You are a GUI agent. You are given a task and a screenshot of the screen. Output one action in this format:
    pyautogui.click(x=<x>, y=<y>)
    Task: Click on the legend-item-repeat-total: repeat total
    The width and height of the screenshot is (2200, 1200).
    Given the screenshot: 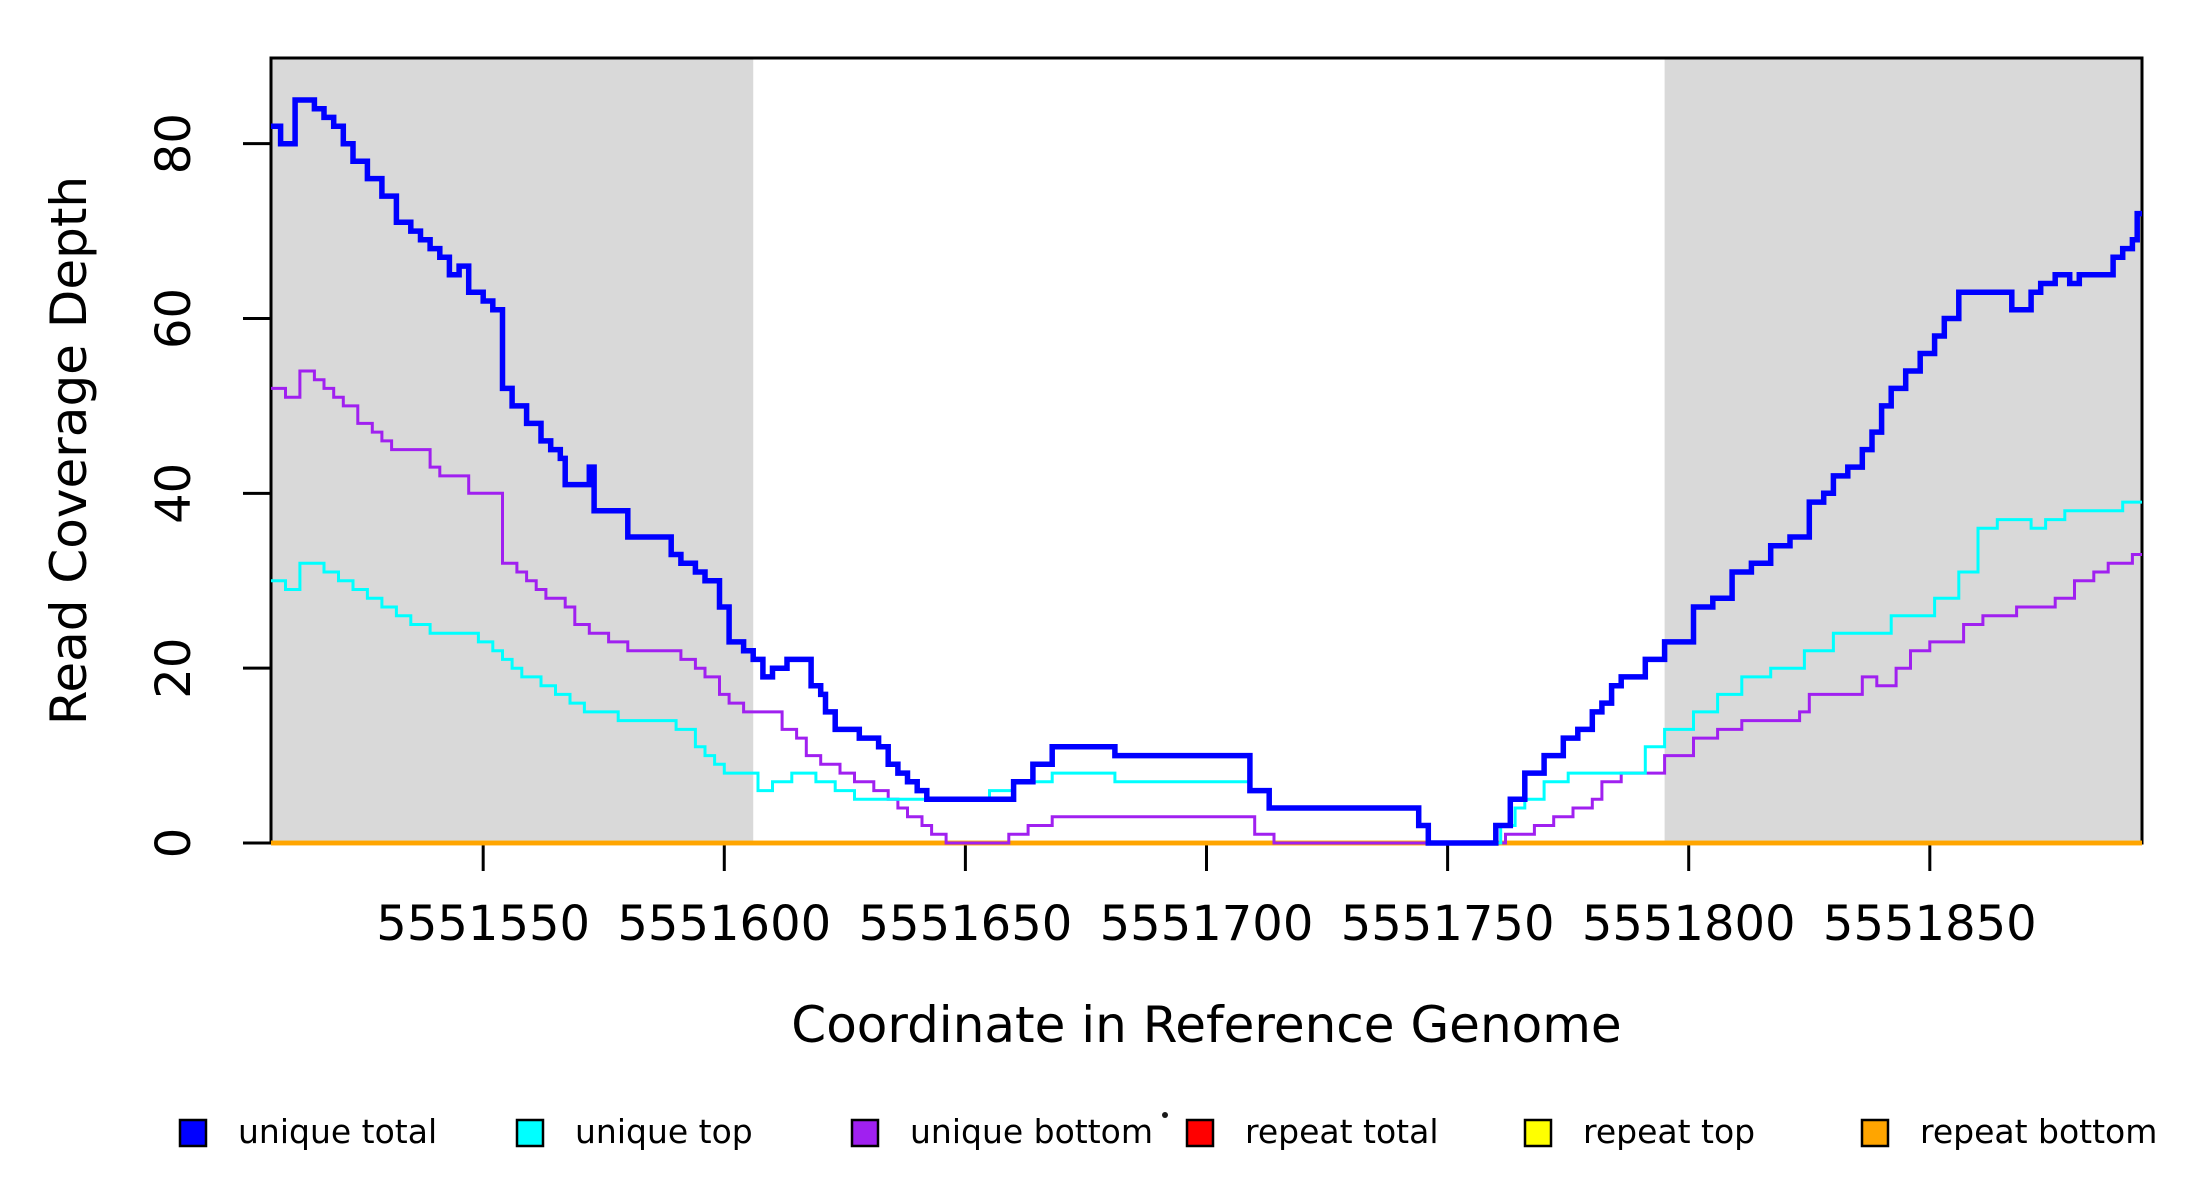 What is the action you would take?
    pyautogui.click(x=1312, y=1131)
    